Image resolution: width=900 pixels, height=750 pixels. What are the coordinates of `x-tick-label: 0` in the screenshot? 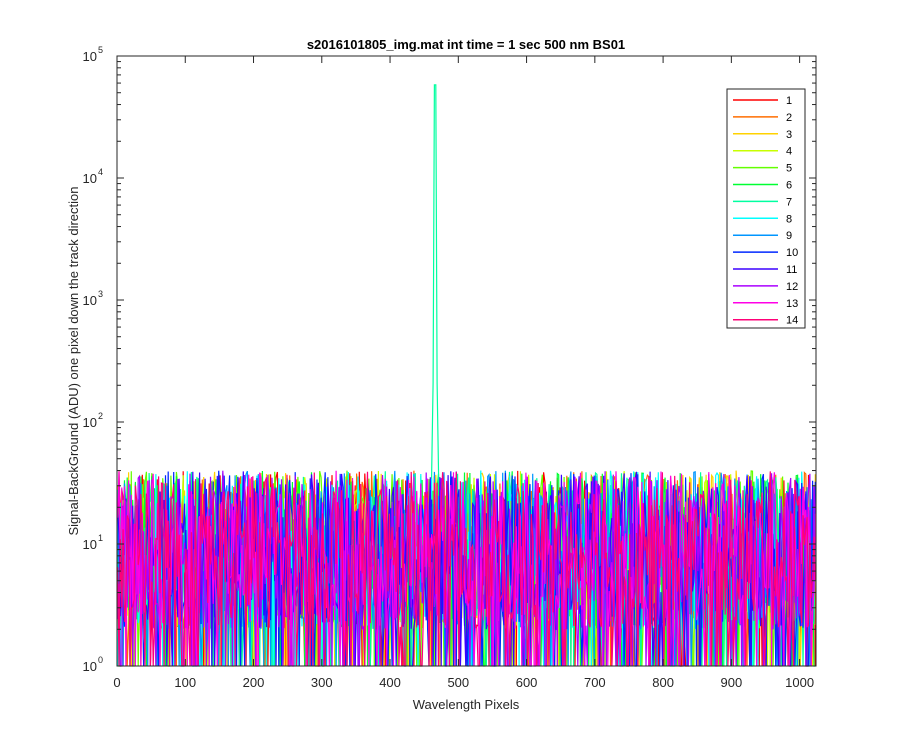 It's located at (116, 682).